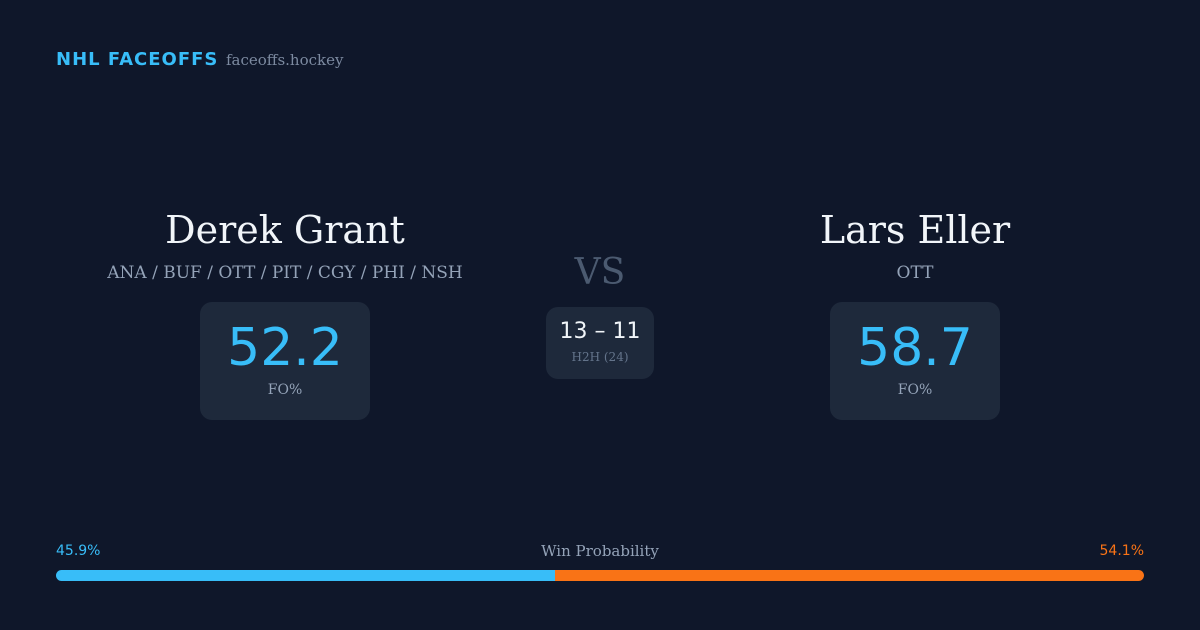 Image resolution: width=1200 pixels, height=630 pixels. I want to click on win-left-label: 45.9%, so click(78, 551).